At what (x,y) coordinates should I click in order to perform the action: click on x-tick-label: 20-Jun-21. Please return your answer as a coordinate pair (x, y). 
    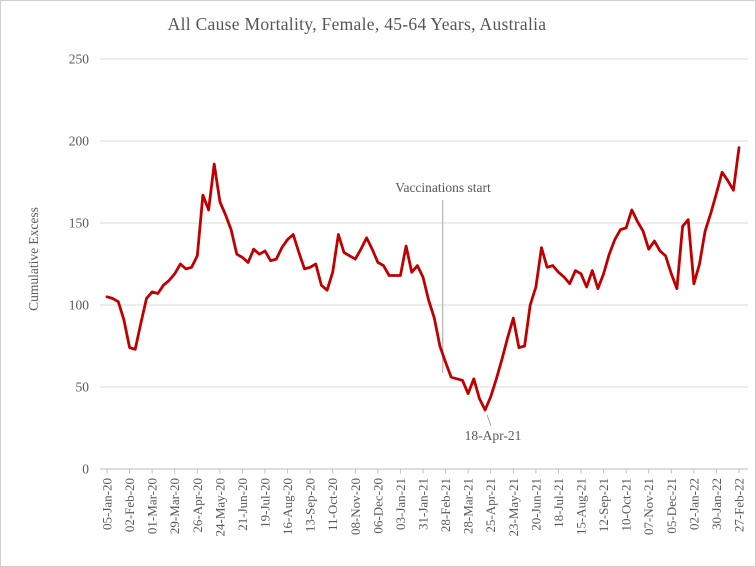
    Looking at the image, I should click on (535, 504).